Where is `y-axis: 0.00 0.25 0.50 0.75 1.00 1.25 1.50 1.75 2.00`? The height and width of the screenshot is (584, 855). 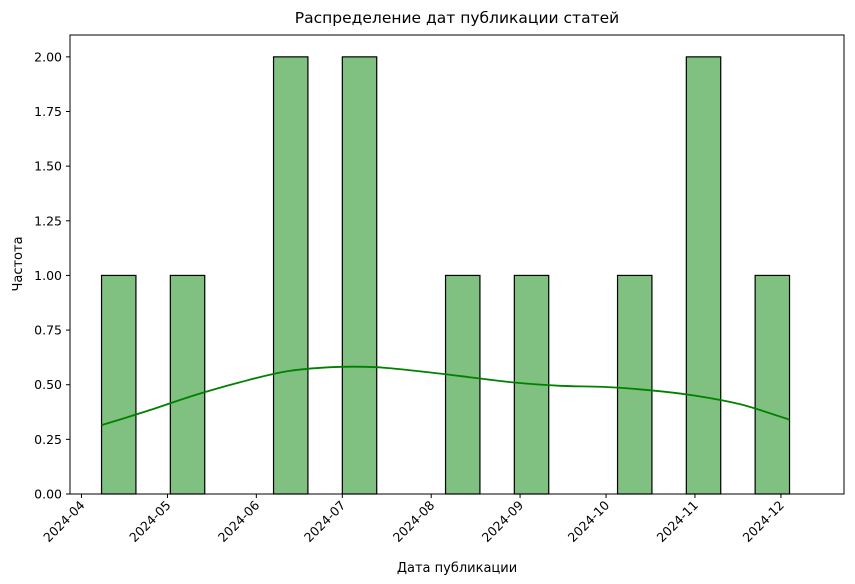
y-axis: 0.00 0.25 0.50 0.75 1.00 1.25 1.50 1.75 2.00 is located at coordinates (52, 275).